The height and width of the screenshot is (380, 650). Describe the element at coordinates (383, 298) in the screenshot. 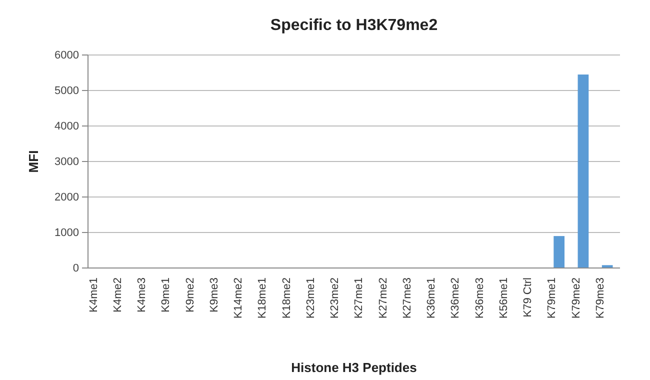

I see `x-tick-label: K27me2` at that location.